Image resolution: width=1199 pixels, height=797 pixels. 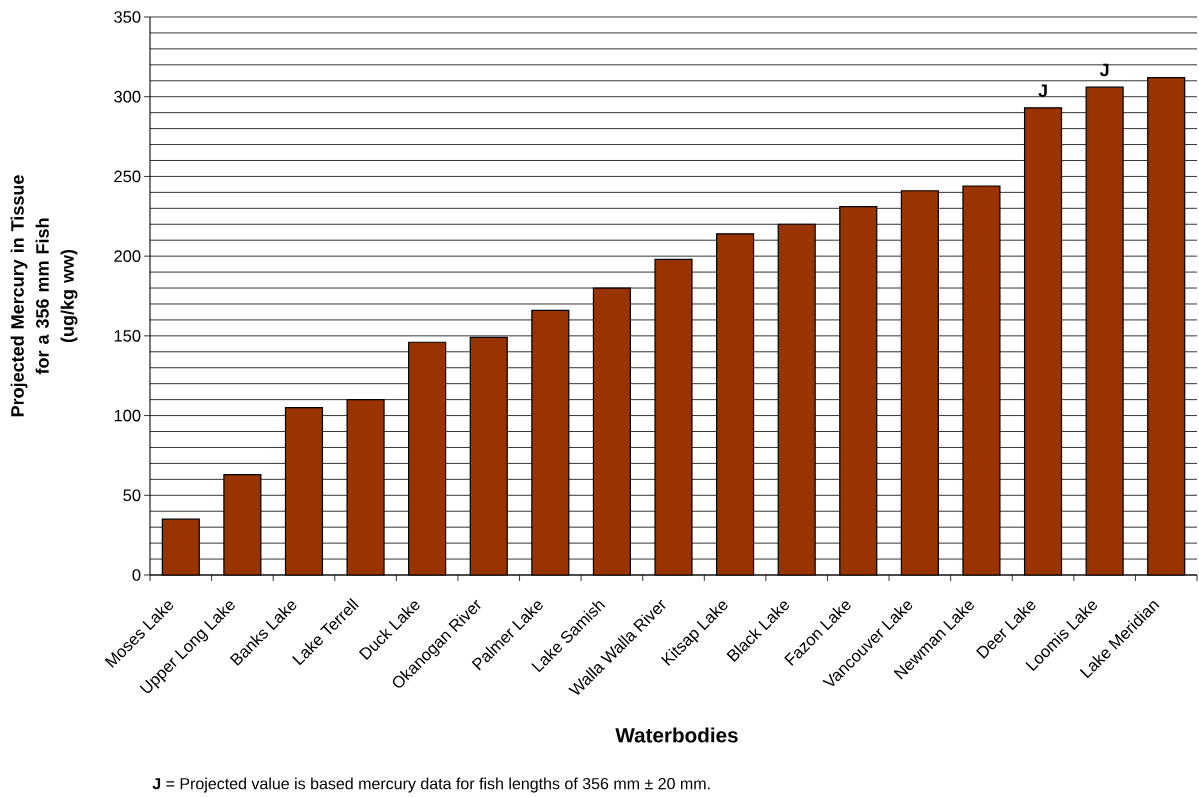 I want to click on text: J = Projected value is based mercury data for fish lengths of 356 mm ± 20 mm., so click(x=431, y=785).